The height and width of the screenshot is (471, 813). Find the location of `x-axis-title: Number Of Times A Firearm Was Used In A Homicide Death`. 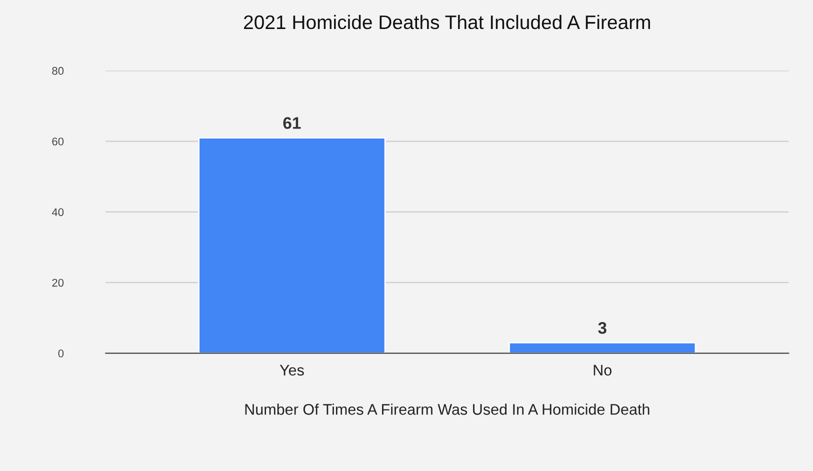

x-axis-title: Number Of Times A Firearm Was Used In A Homicide Death is located at coordinates (447, 409).